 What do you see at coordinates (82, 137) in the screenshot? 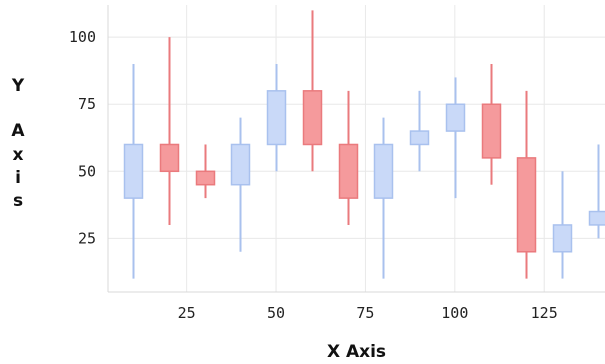
I see `y-tick-labels: 25 50 75 100` at bounding box center [82, 137].